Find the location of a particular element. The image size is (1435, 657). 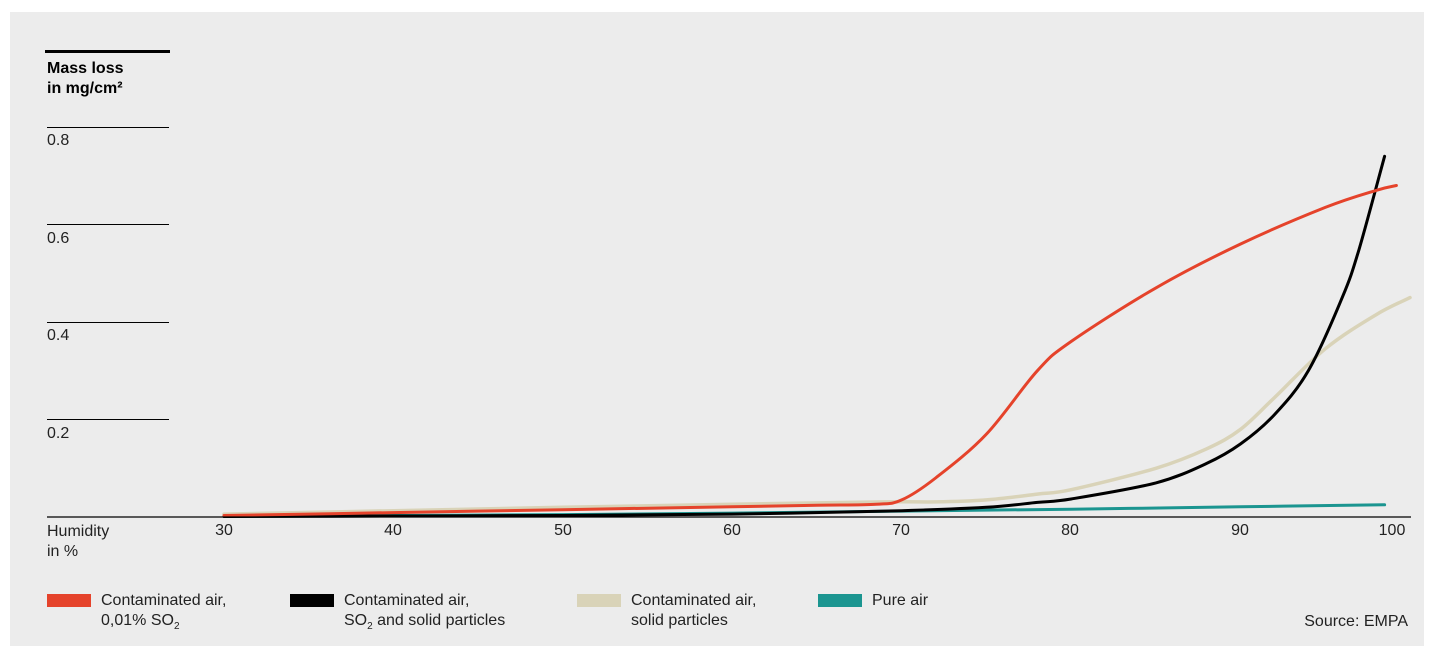

legend-label-line2: SO2 and solid particles is located at coordinates (425, 622).